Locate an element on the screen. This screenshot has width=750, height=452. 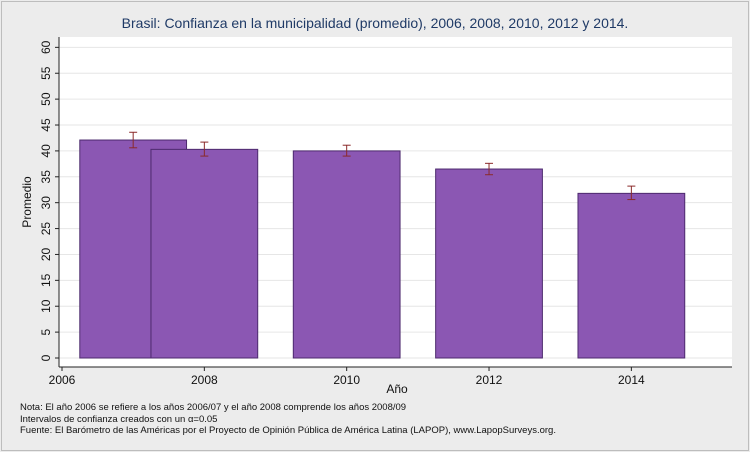
y-tick-label-35: 35 is located at coordinates (46, 177).